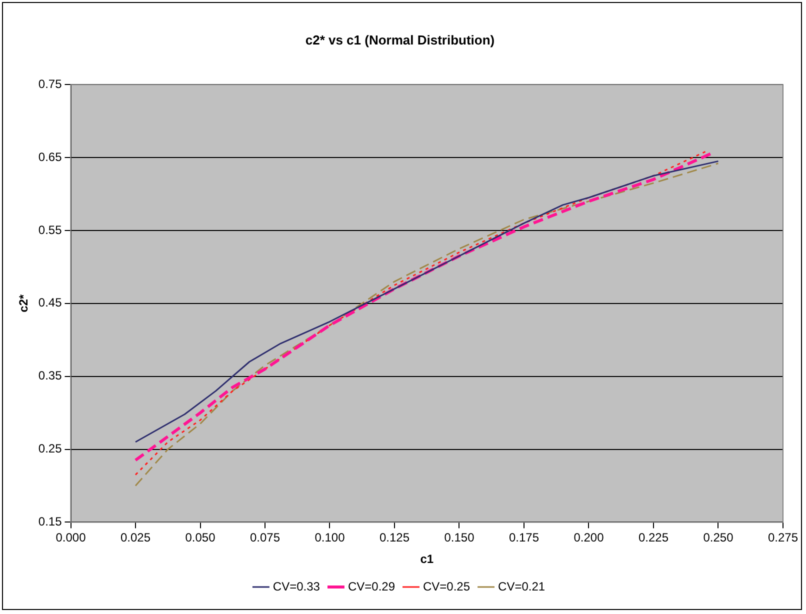 This screenshot has height=614, width=806. What do you see at coordinates (783, 537) in the screenshot?
I see `x-tick-label: 0.275` at bounding box center [783, 537].